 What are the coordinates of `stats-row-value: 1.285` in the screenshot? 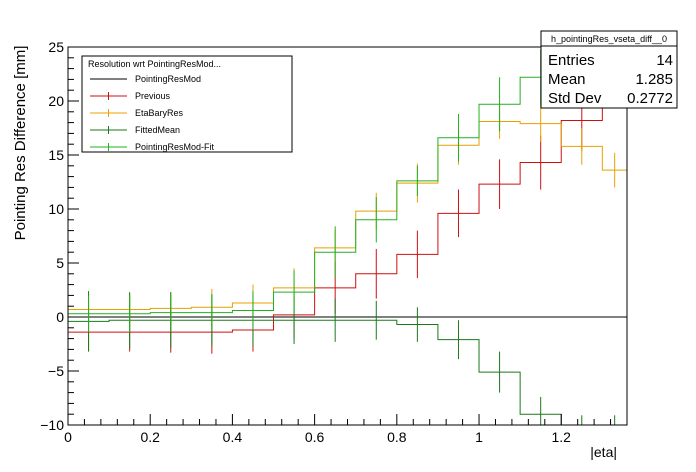 It's located at (654, 79).